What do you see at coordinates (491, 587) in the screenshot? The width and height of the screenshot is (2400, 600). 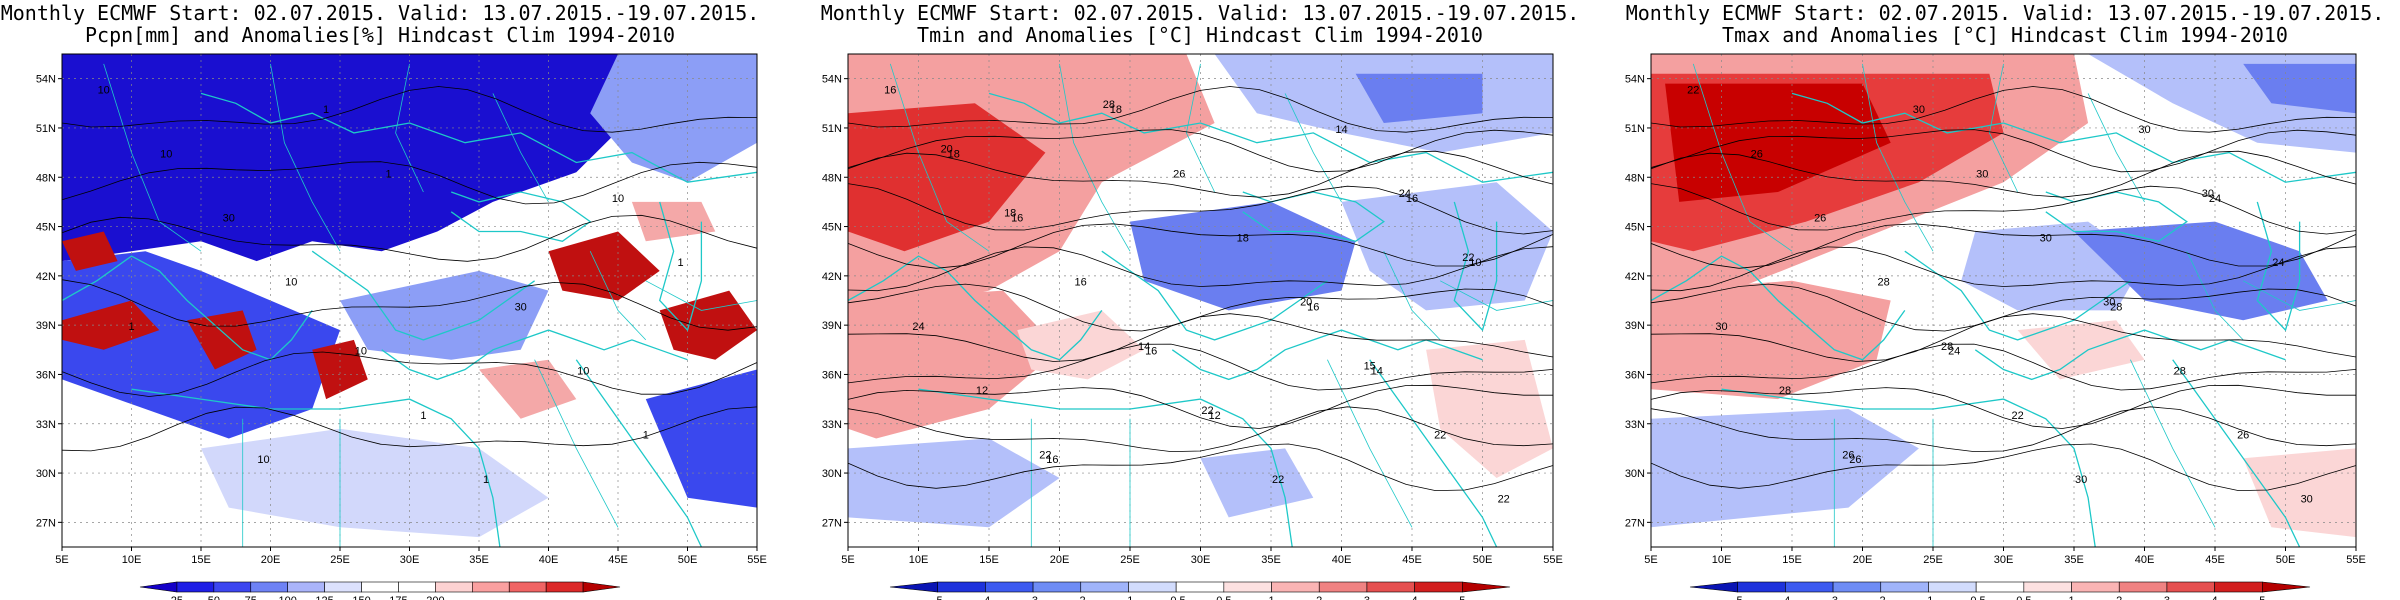 I see `precip-colorbar-segment` at bounding box center [491, 587].